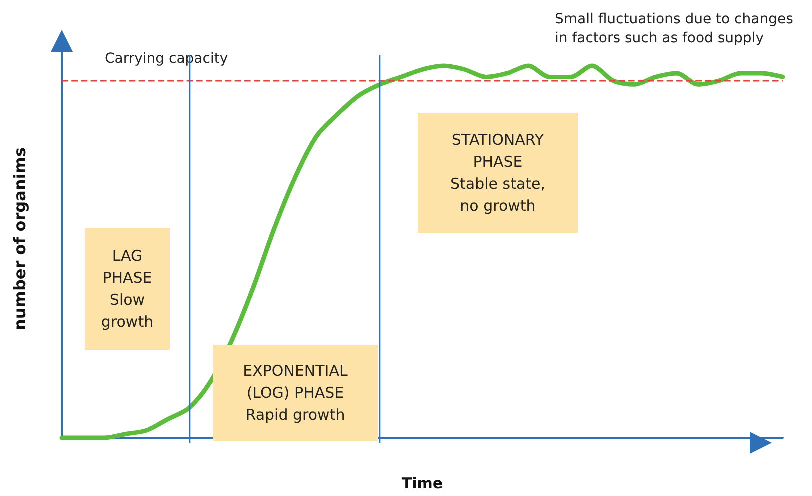 This screenshot has height=496, width=812. What do you see at coordinates (20, 239) in the screenshot?
I see `y-axis-title: number of organims` at bounding box center [20, 239].